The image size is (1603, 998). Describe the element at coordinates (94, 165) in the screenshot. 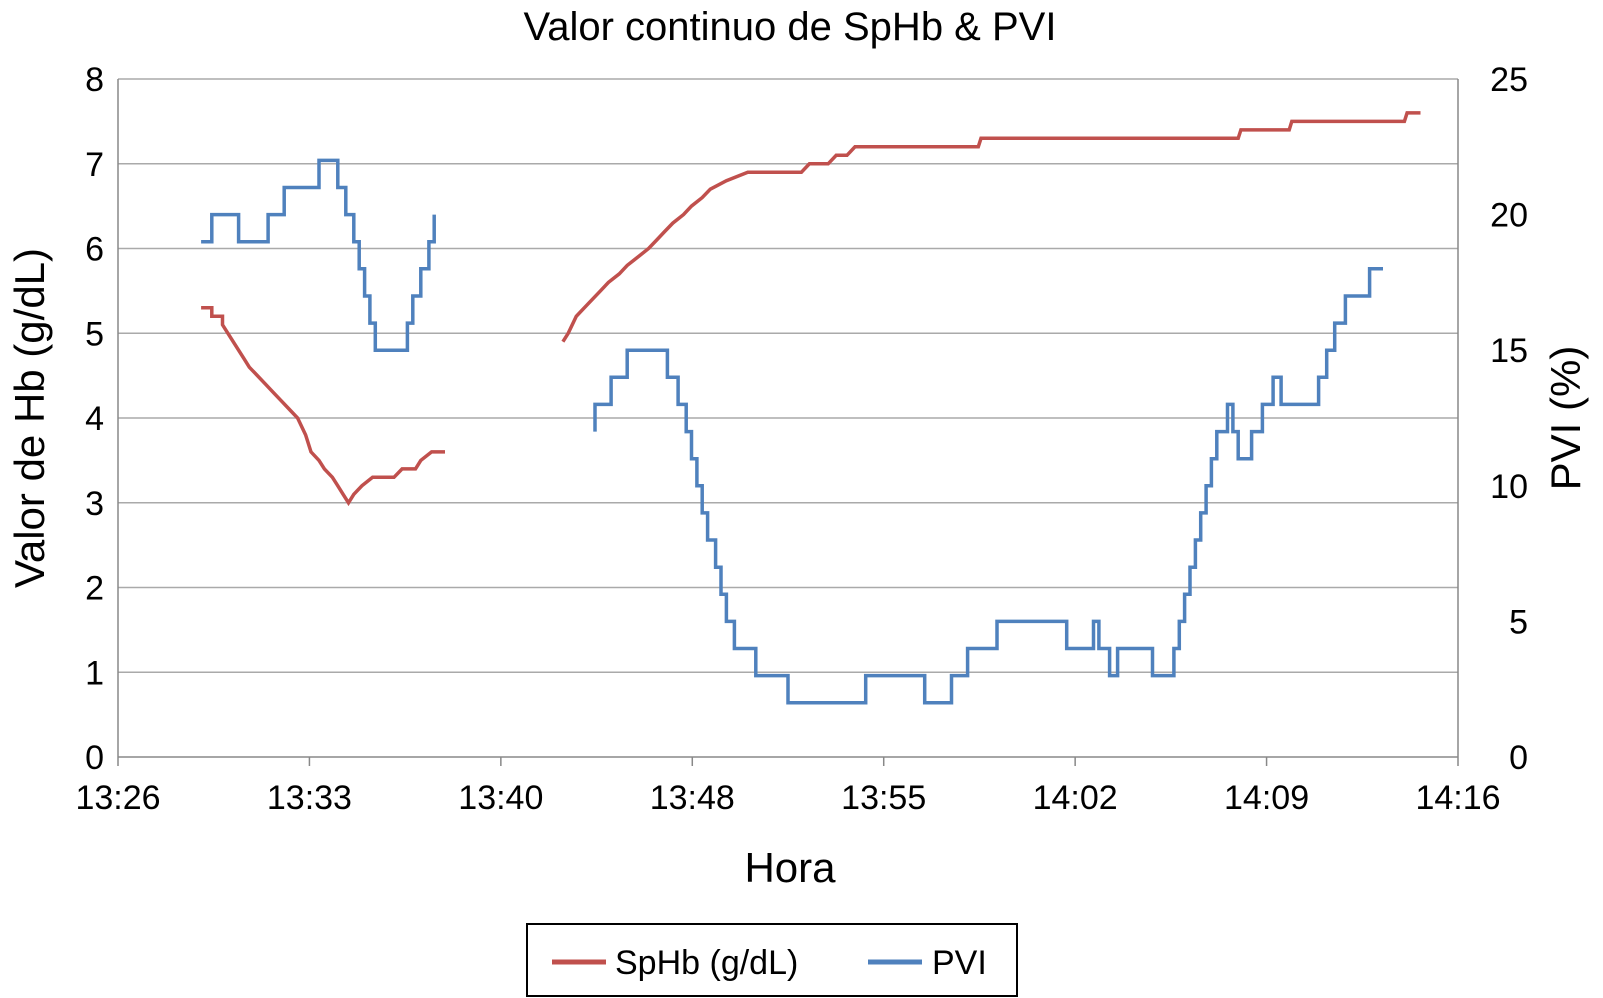

I see `left-y-tick-label: 7` at that location.